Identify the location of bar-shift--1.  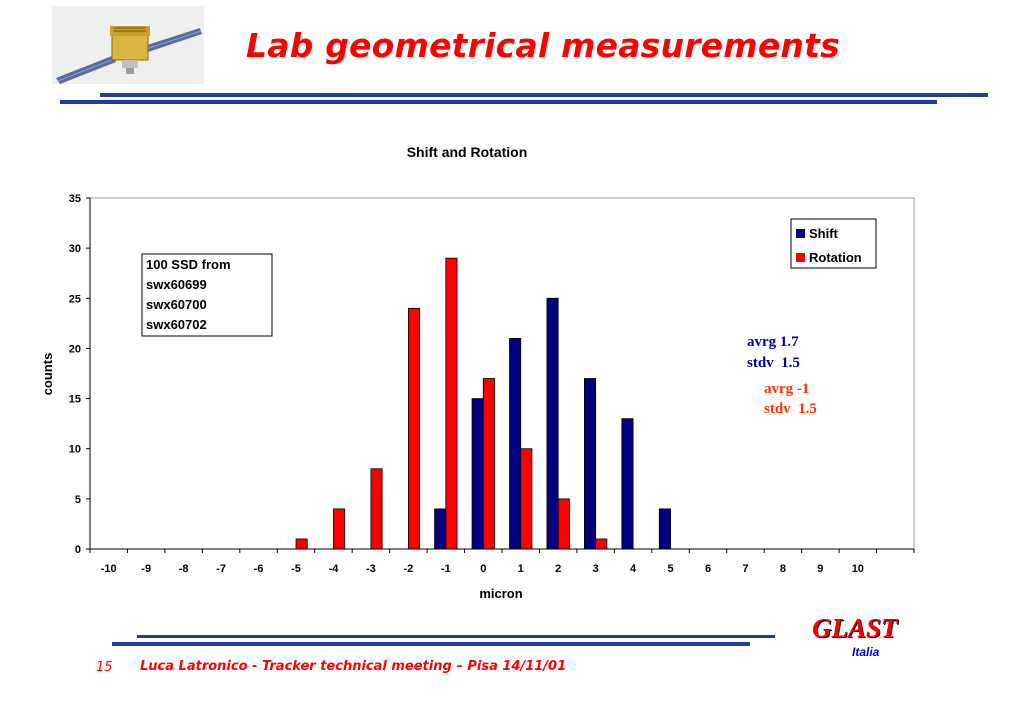
(440, 529).